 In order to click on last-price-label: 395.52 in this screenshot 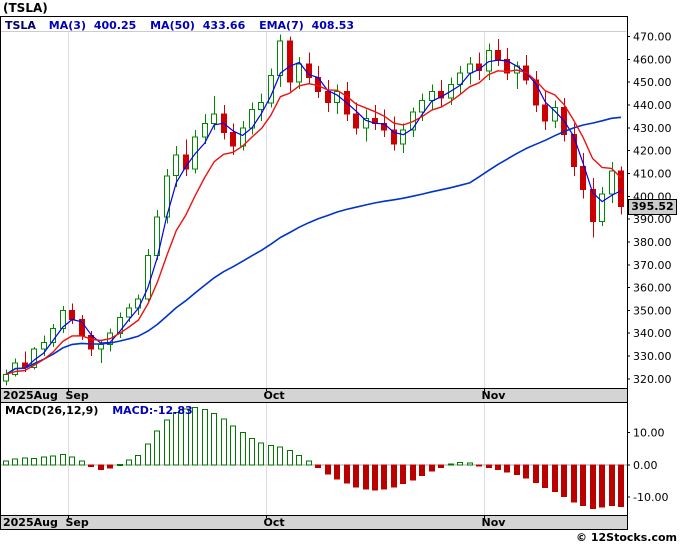, I will do `click(652, 207)`.